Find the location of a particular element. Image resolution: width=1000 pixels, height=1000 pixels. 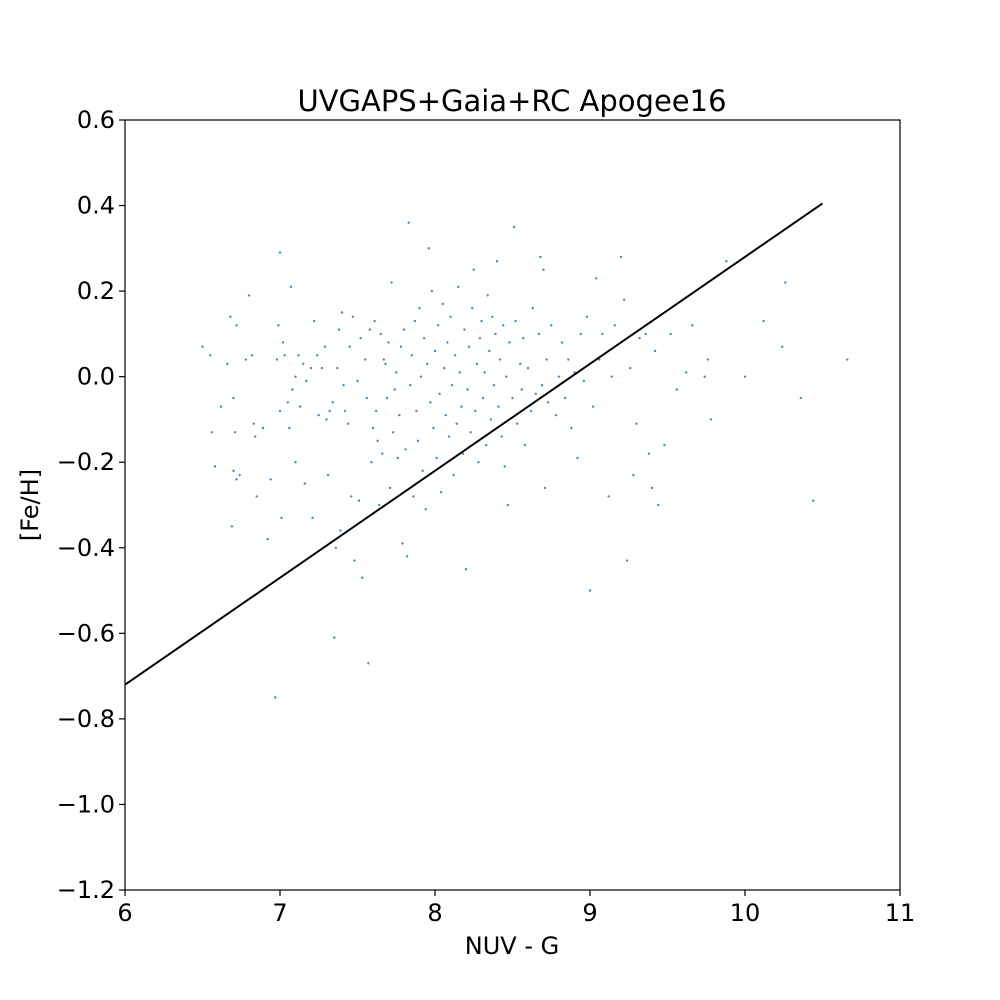

y-tick-label: −1.0 is located at coordinates (86, 804).